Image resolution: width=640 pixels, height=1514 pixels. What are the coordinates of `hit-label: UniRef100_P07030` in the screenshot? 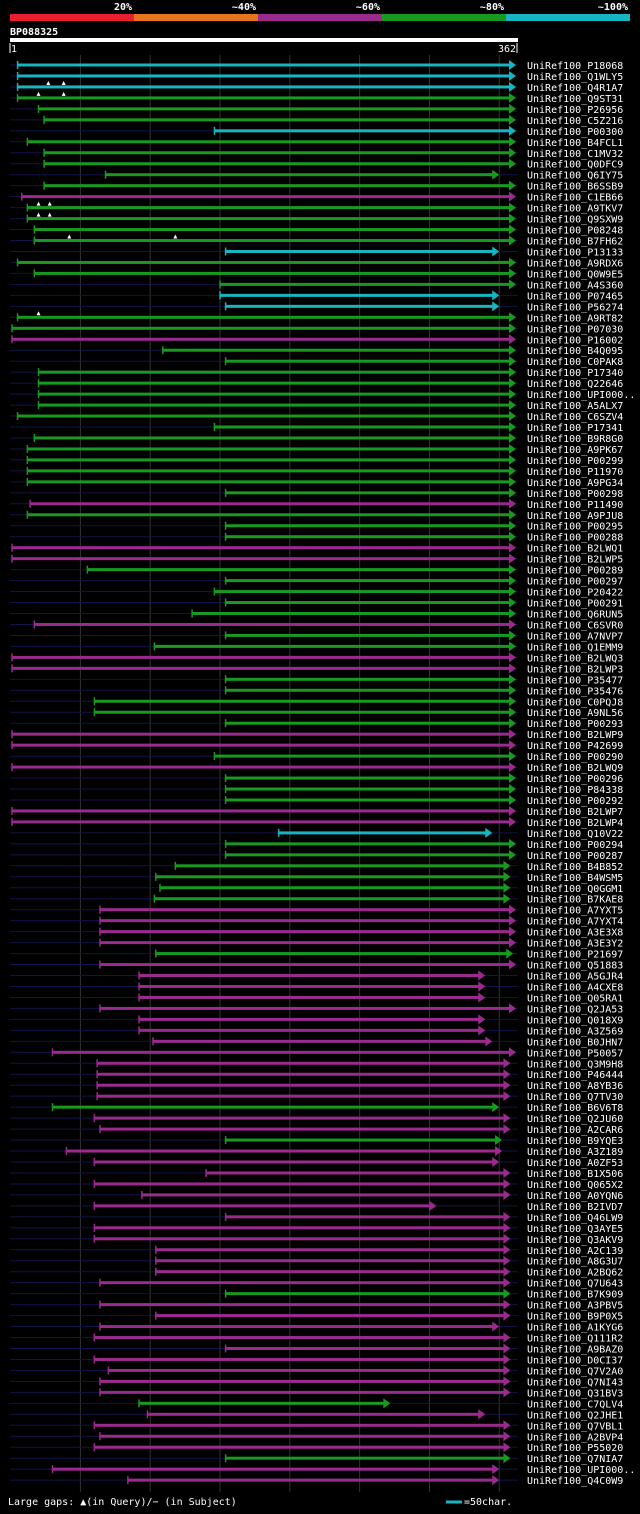 It's located at (575, 329).